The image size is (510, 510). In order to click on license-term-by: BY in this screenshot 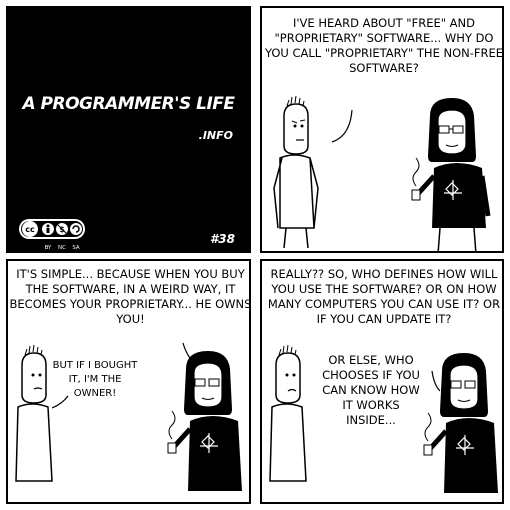, I will do `click(48, 248)`.